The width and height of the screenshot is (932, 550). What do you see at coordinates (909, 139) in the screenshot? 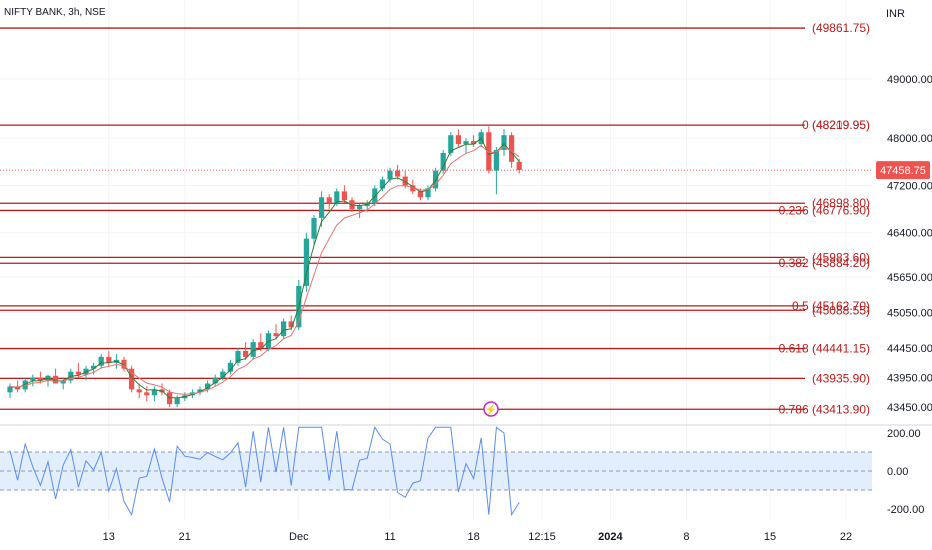
I see `y-tick-label: 48000.00` at bounding box center [909, 139].